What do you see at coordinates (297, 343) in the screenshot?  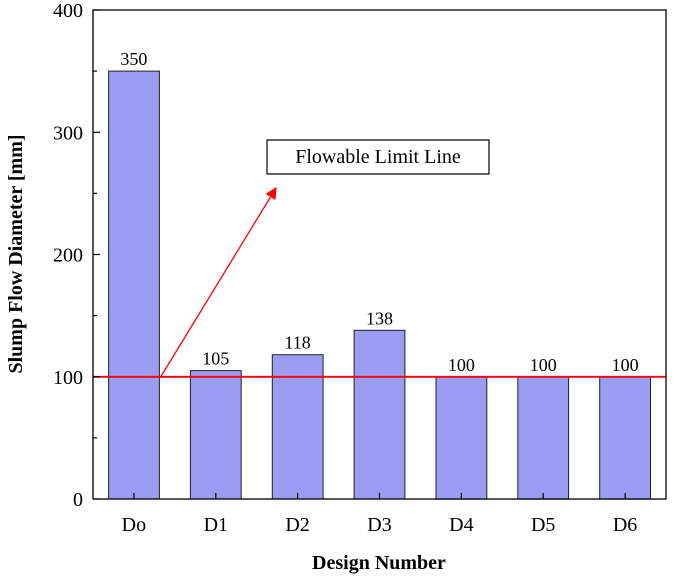 I see `data-label-d2: 118` at bounding box center [297, 343].